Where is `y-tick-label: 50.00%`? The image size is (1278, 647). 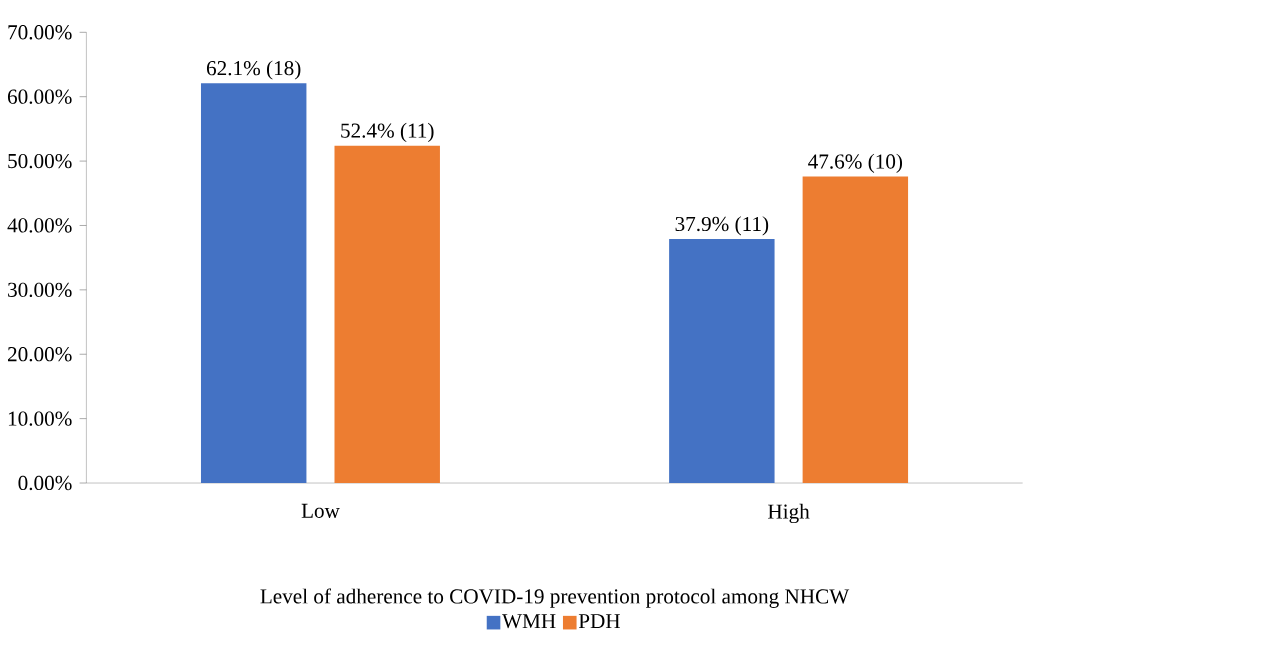
y-tick-label: 50.00% is located at coordinates (40, 161).